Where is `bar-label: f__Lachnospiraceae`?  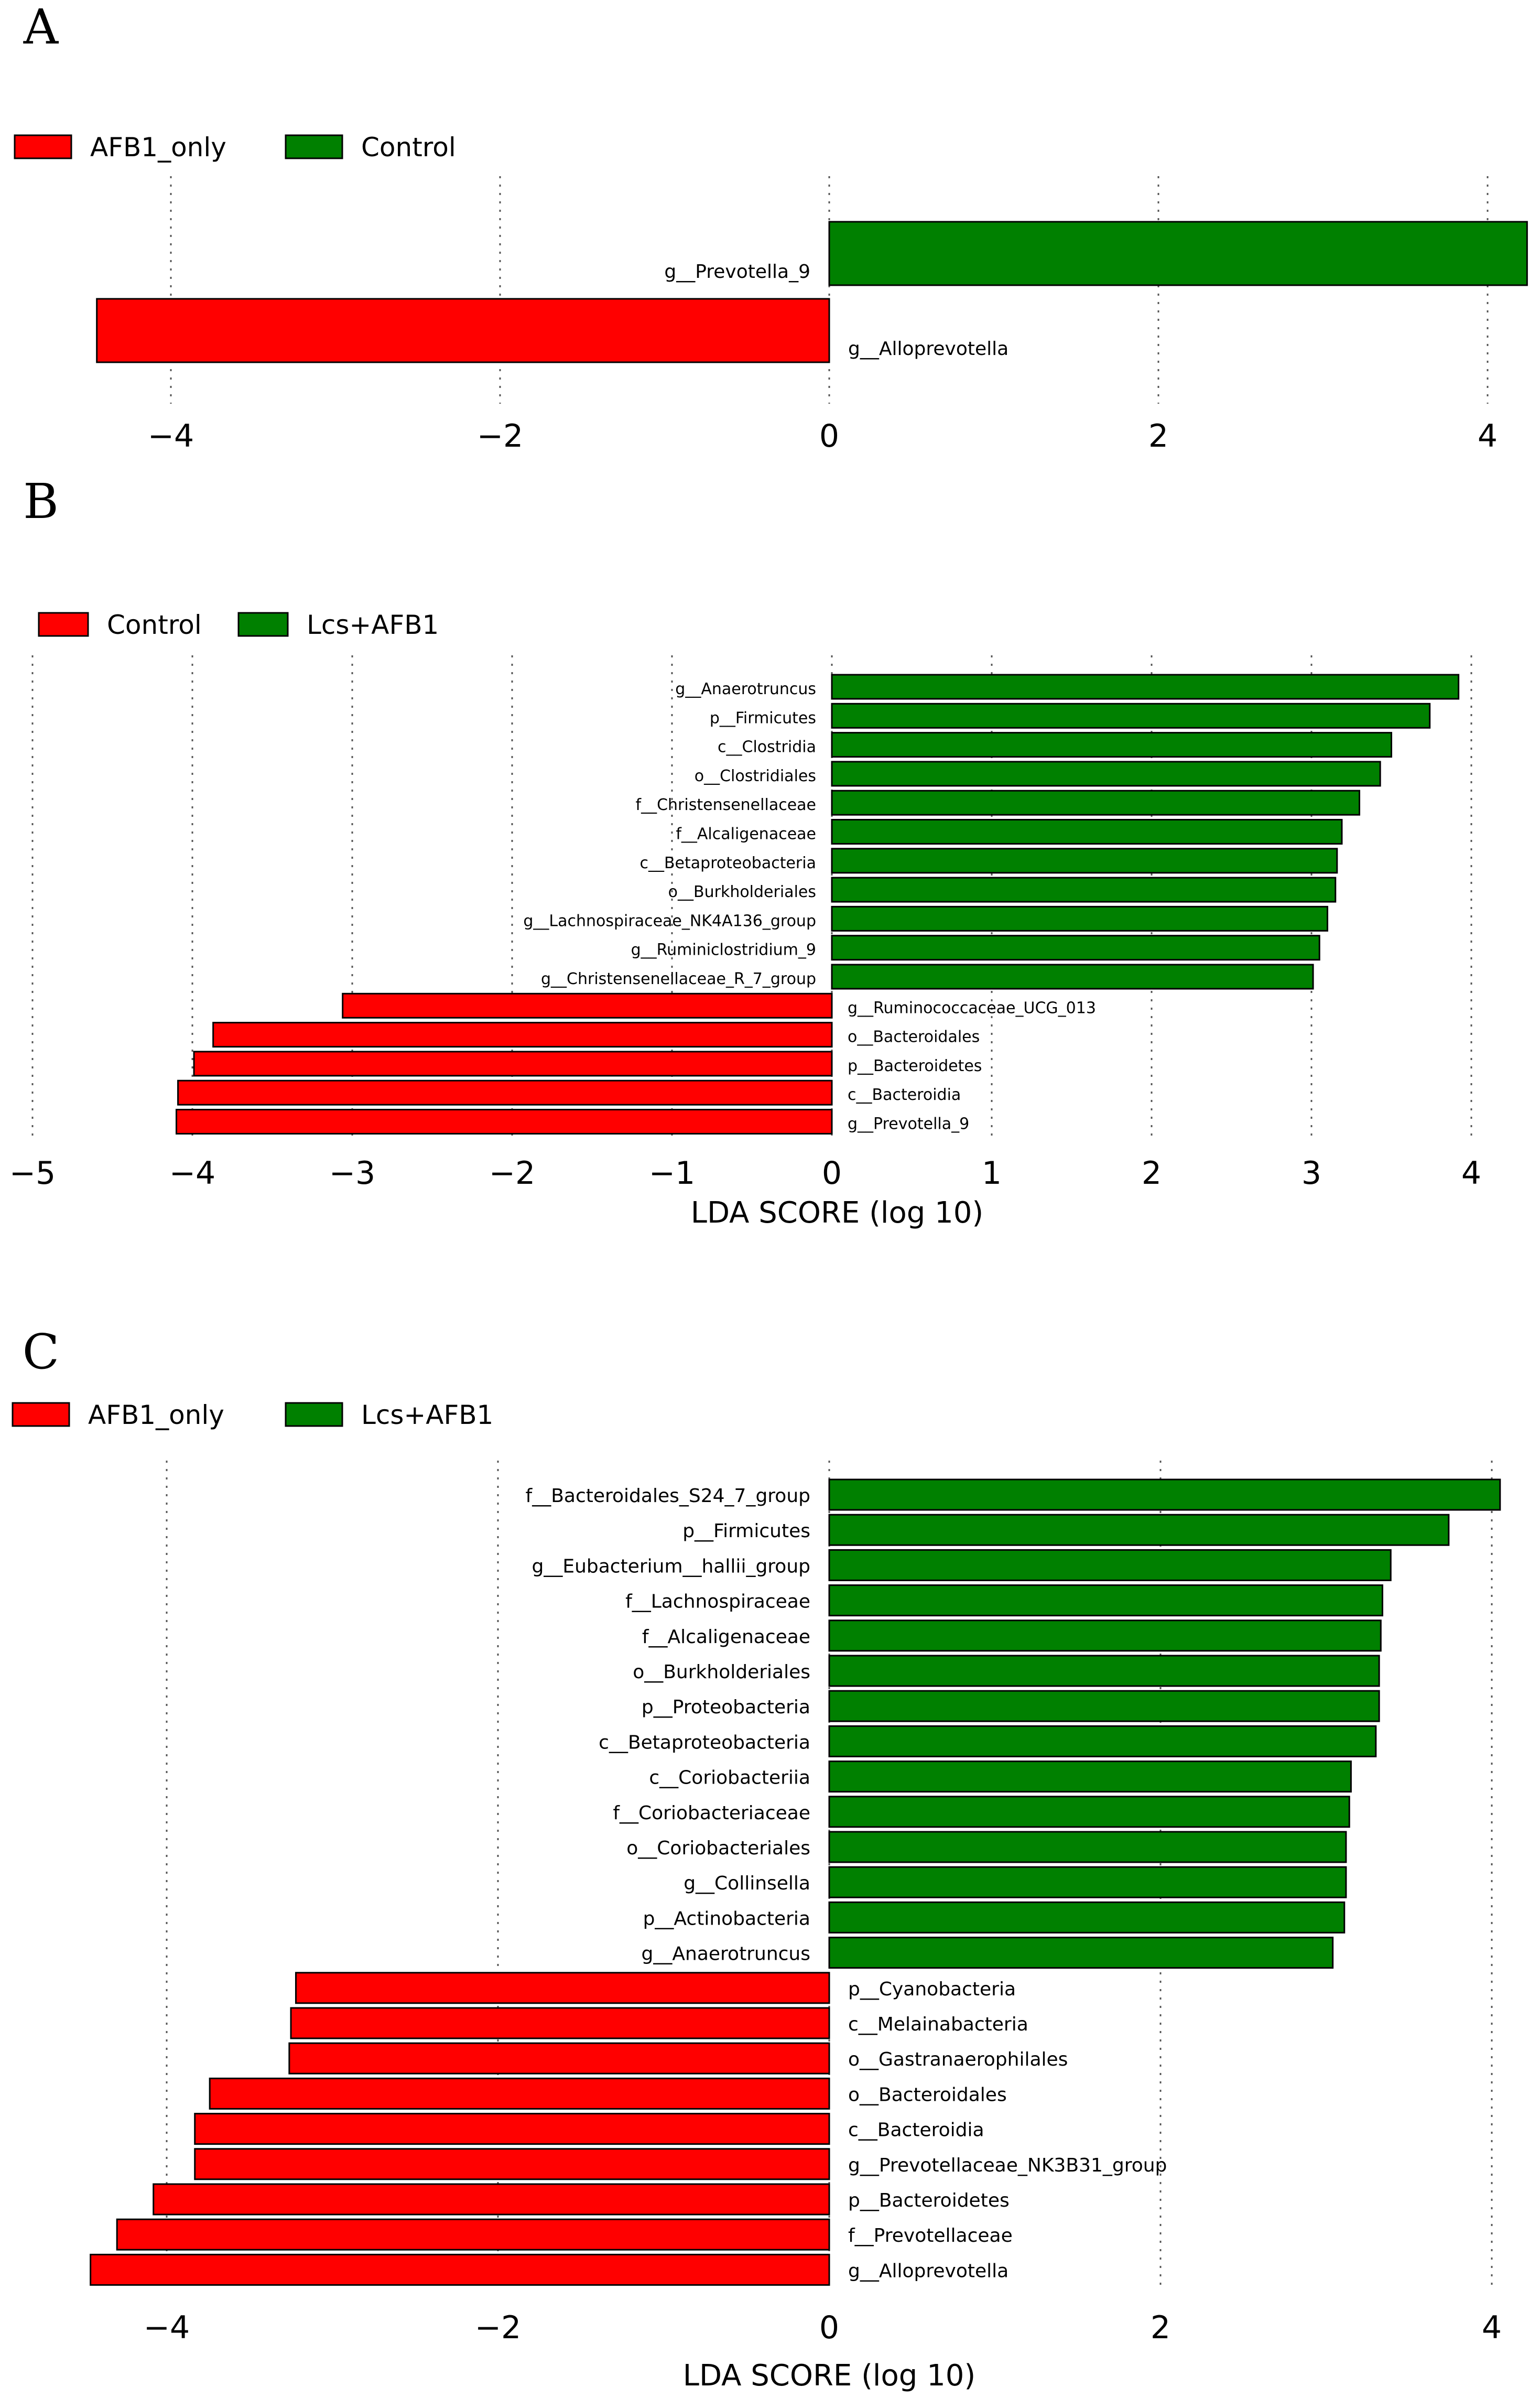 bar-label: f__Lachnospiraceae is located at coordinates (717, 1602).